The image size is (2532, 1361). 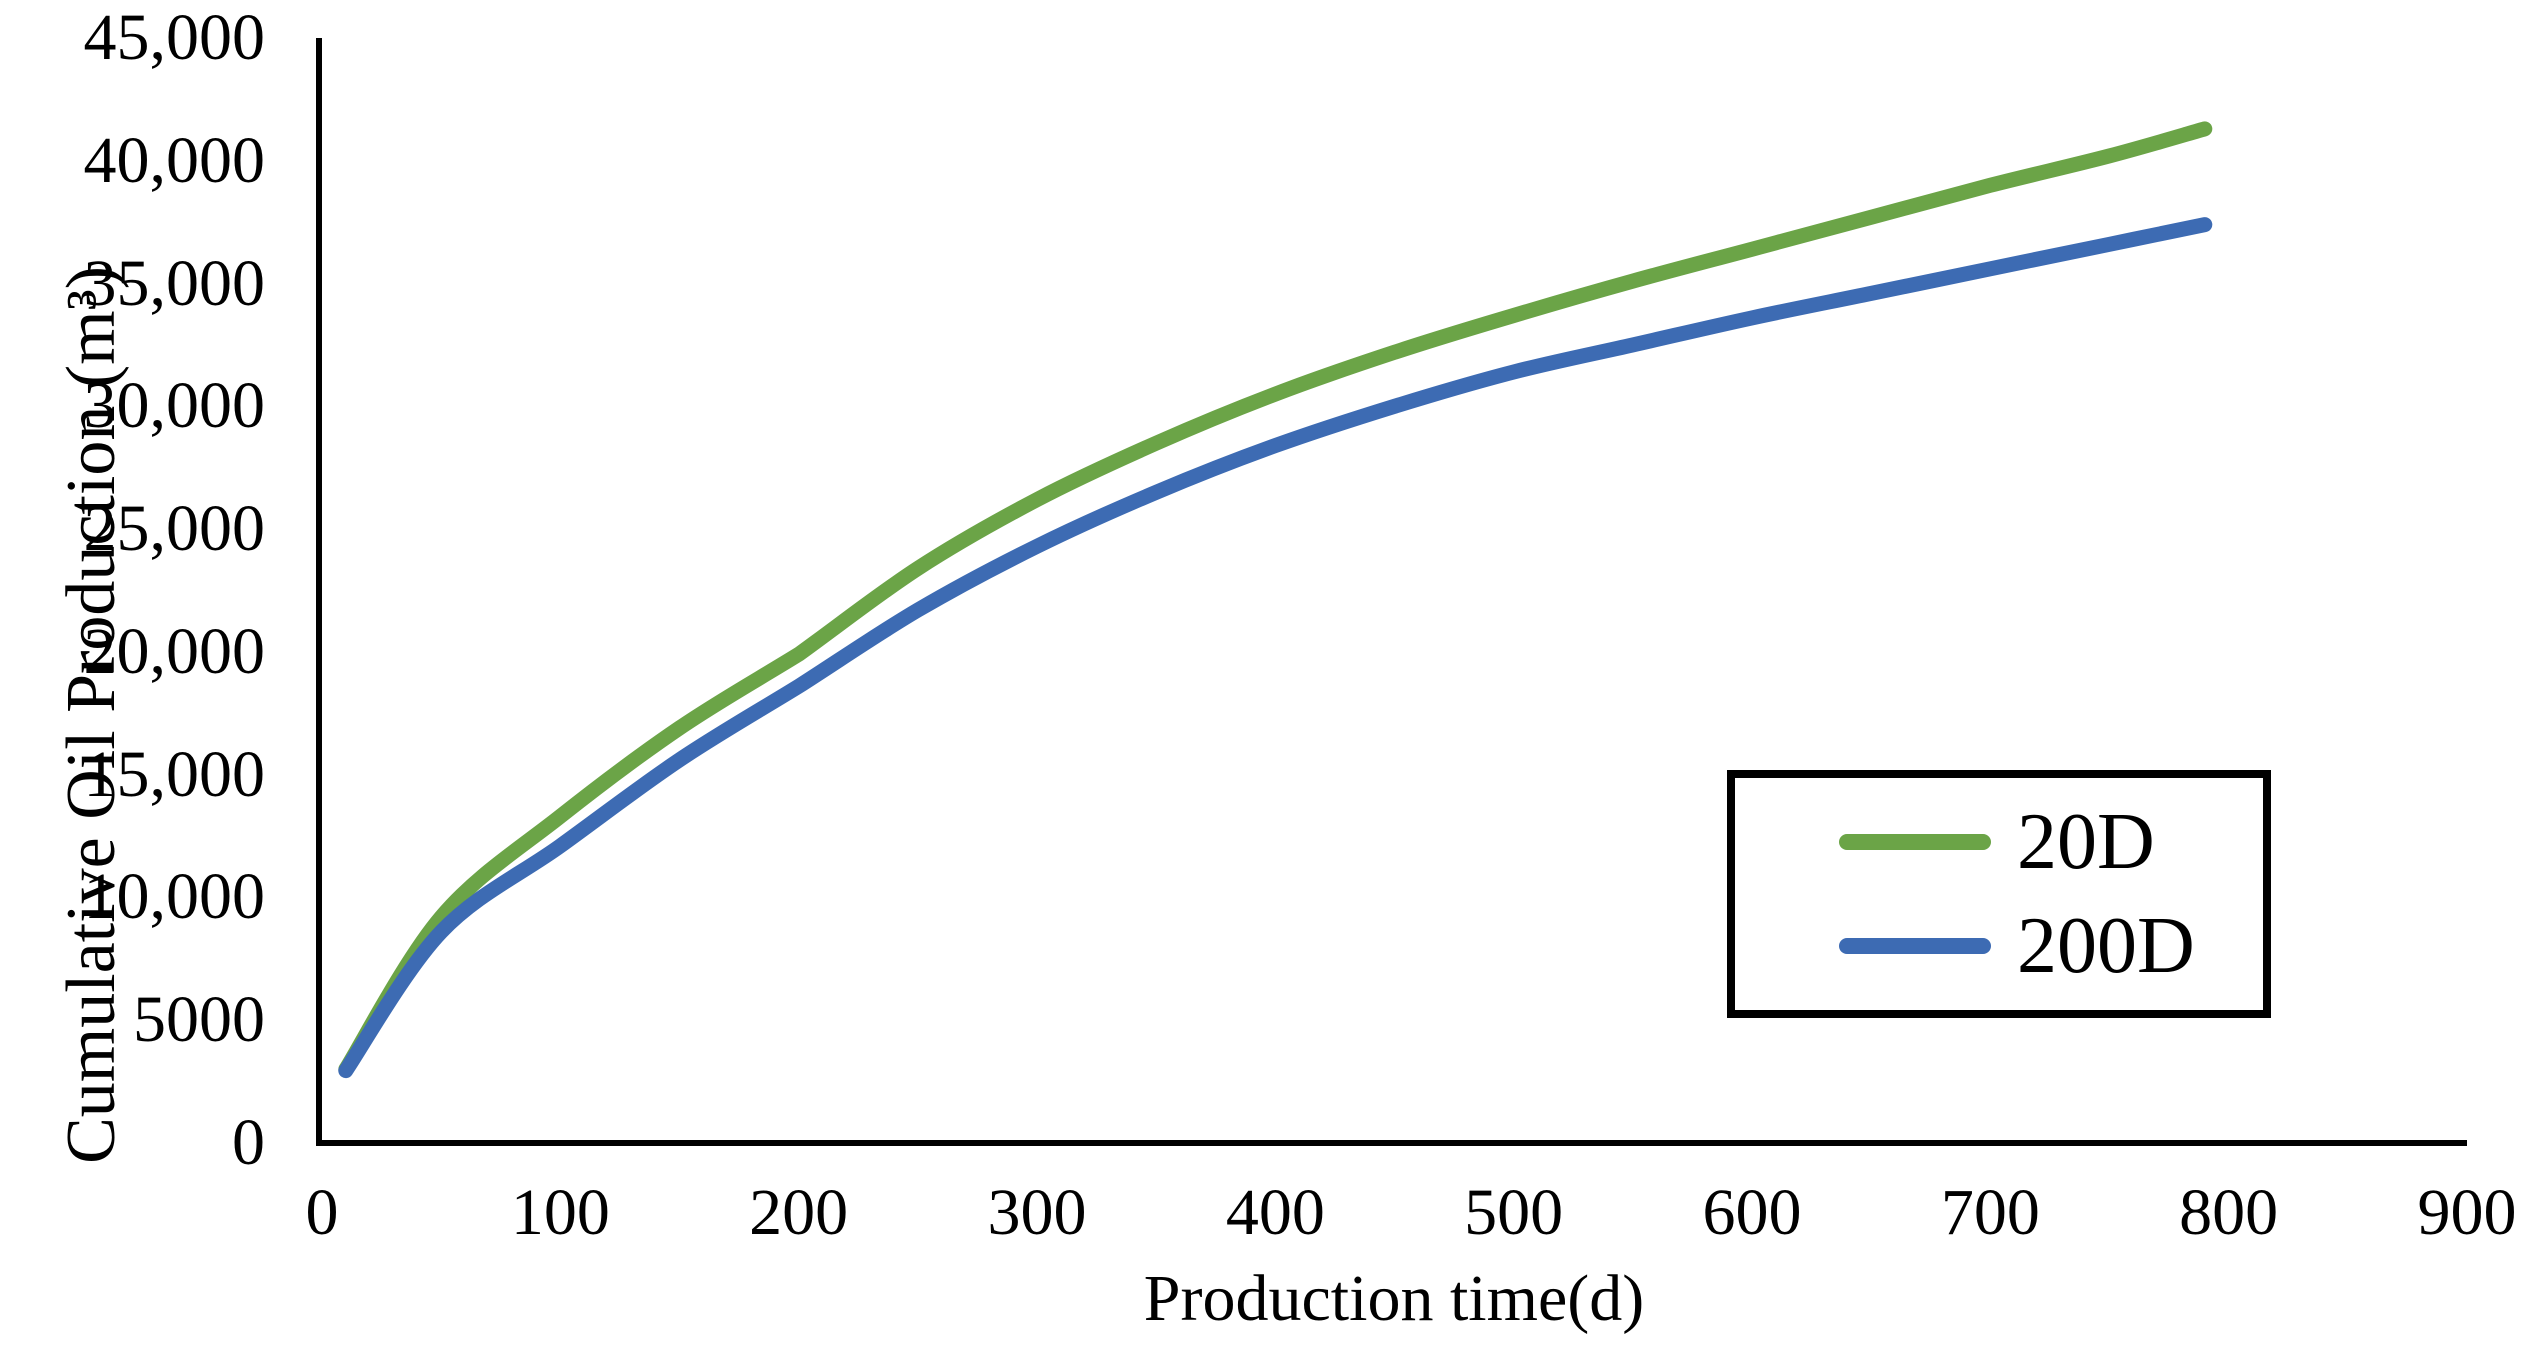 What do you see at coordinates (1394, 1298) in the screenshot?
I see `x-axis-title: Production time(d)` at bounding box center [1394, 1298].